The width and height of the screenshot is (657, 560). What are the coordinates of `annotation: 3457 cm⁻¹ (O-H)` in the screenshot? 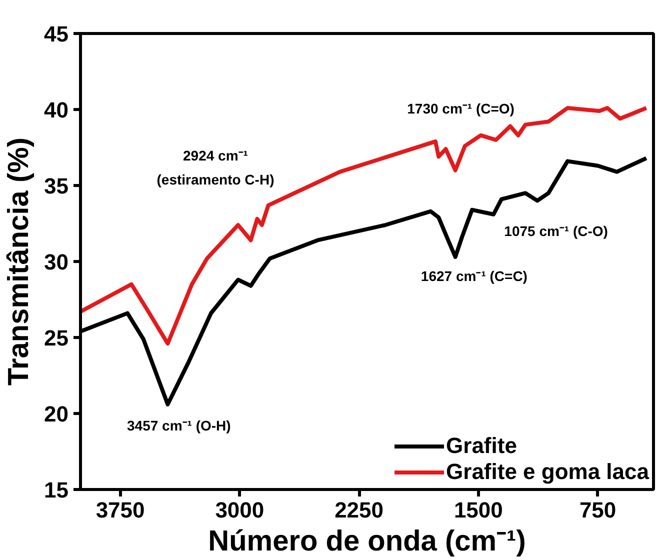 It's located at (179, 425).